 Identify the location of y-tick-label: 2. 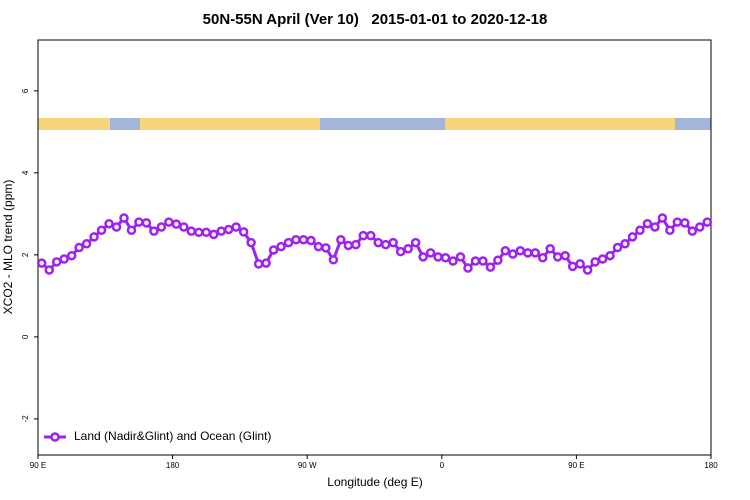
(25, 254).